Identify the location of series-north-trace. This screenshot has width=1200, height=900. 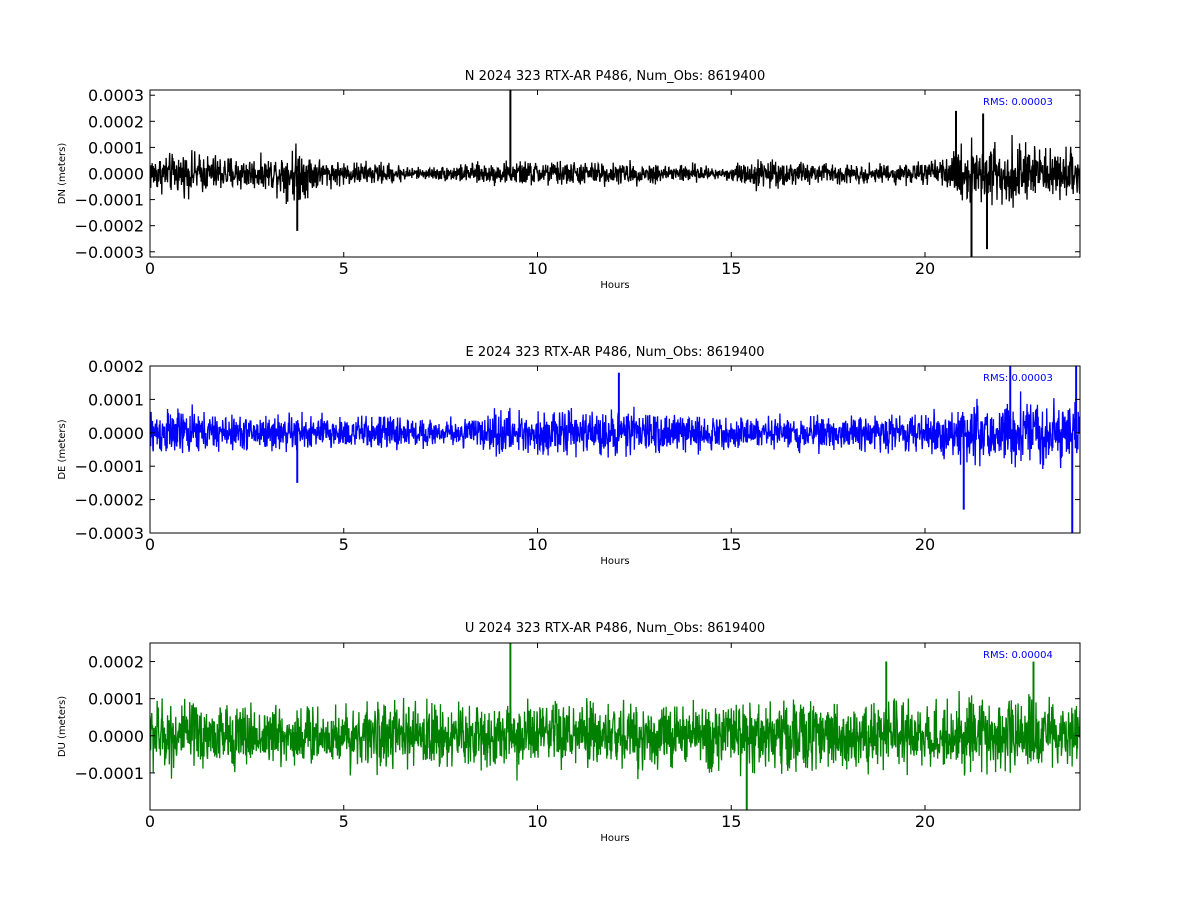
(615, 171).